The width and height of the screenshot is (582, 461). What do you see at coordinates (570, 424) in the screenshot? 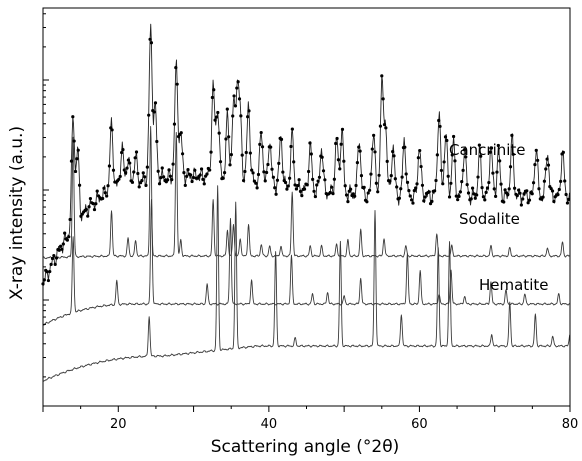
I see `x-tick-label: 80` at bounding box center [570, 424].